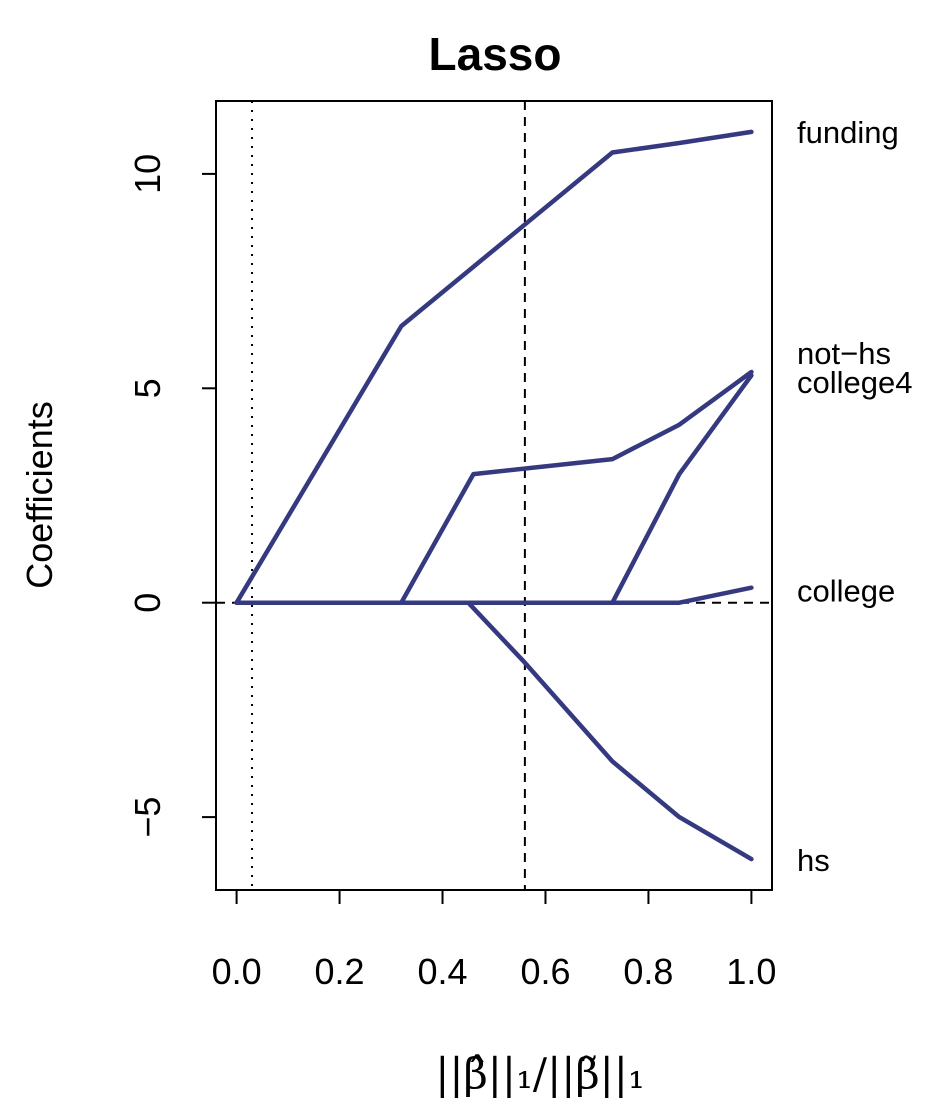 This screenshot has height=1114, width=940. Describe the element at coordinates (494, 731) in the screenshot. I see `series-line-hs` at that location.